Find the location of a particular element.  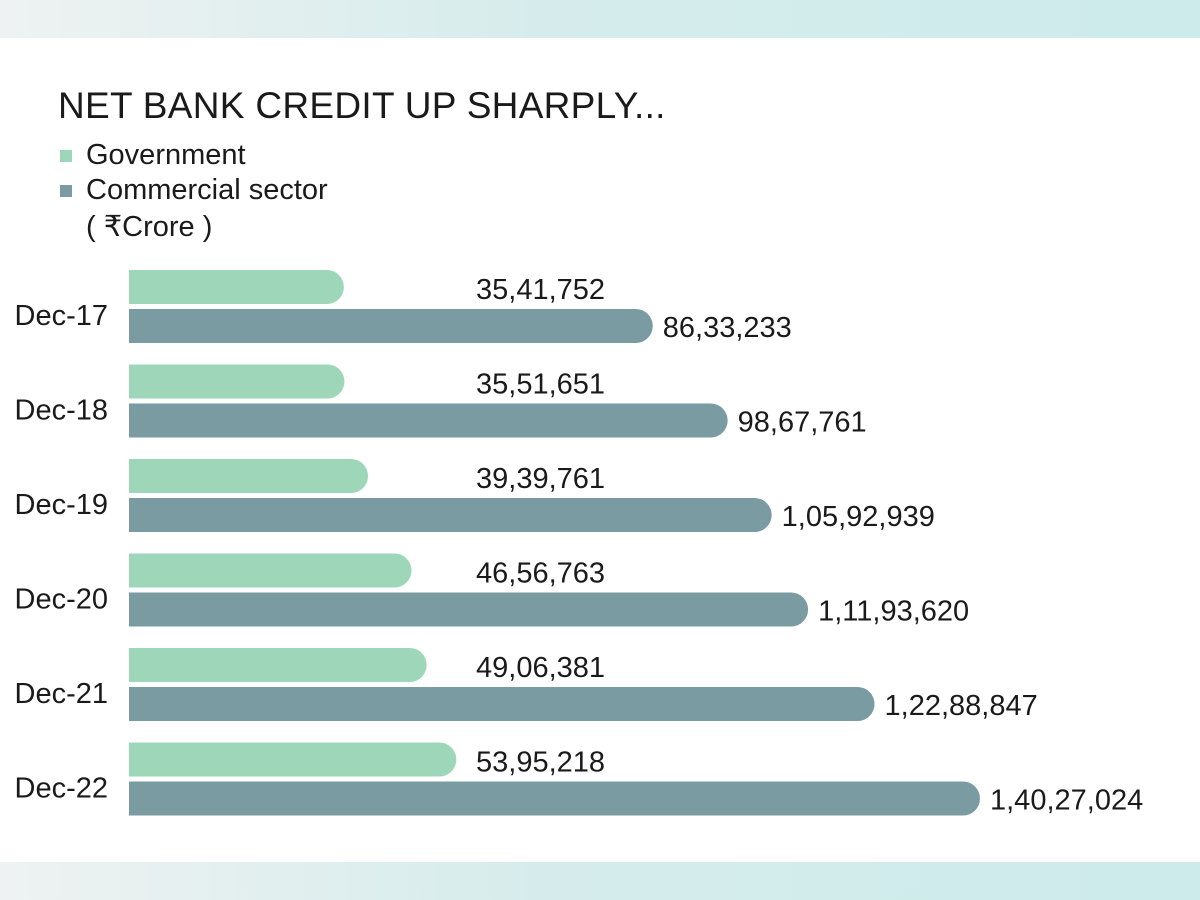

category-label-dec-19: Dec-19 is located at coordinates (62, 505).